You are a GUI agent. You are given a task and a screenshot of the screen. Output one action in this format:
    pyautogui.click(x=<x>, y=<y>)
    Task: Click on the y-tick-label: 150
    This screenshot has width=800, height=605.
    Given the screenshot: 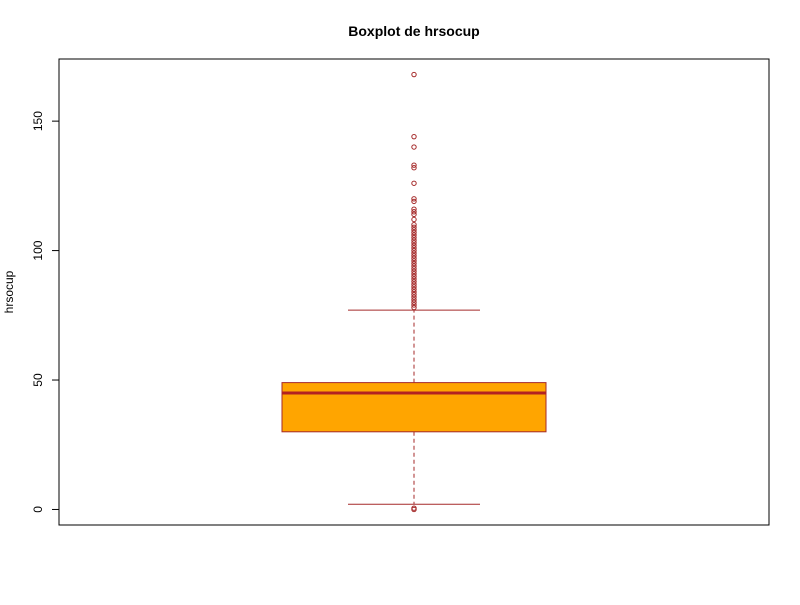 What is the action you would take?
    pyautogui.click(x=38, y=121)
    